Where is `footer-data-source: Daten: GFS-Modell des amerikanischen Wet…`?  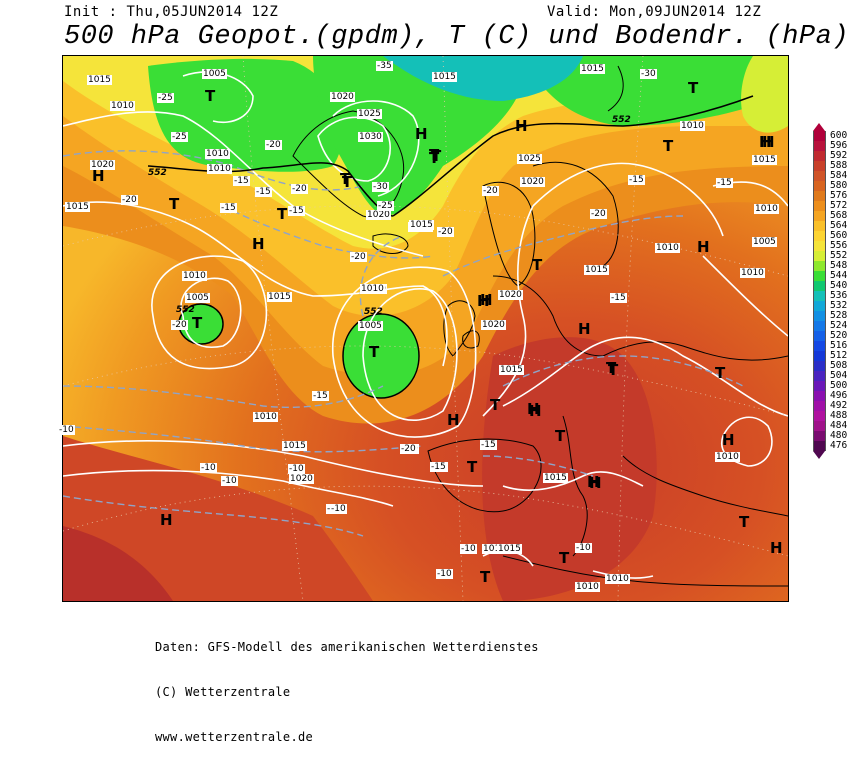
footer-data-source: Daten: GFS-Modell des amerikanischen Wet… is located at coordinates (347, 647).